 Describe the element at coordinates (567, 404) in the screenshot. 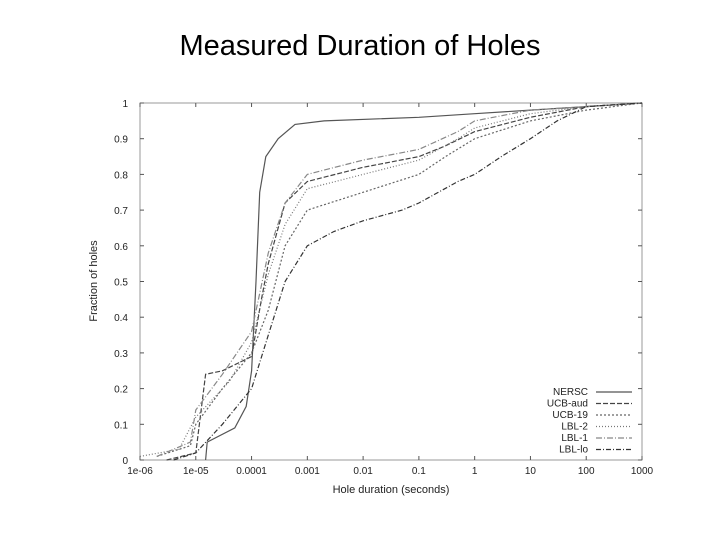

I see `legend-label: UCB-aud` at that location.